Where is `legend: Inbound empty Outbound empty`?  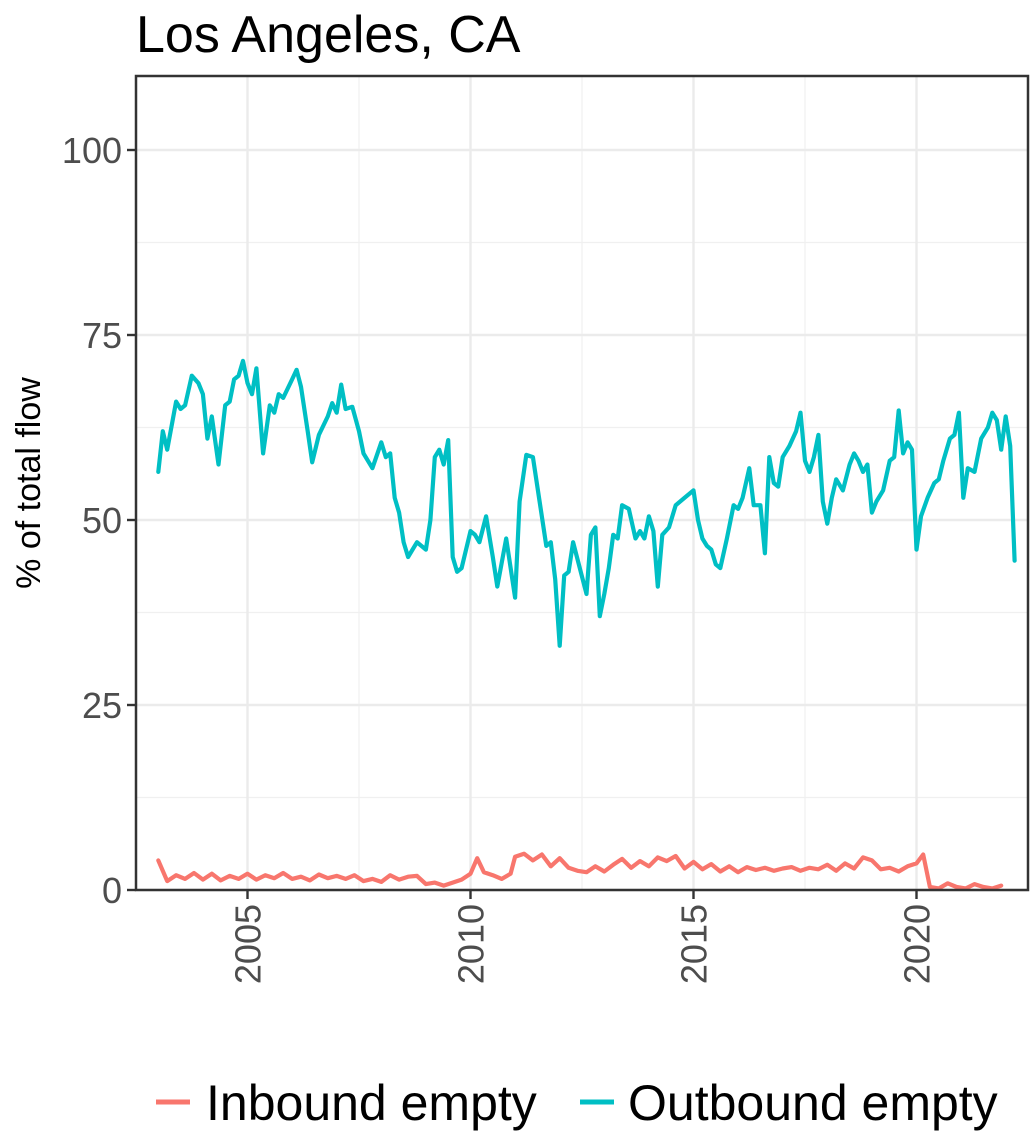
legend: Inbound empty Outbound empty is located at coordinates (577, 1103).